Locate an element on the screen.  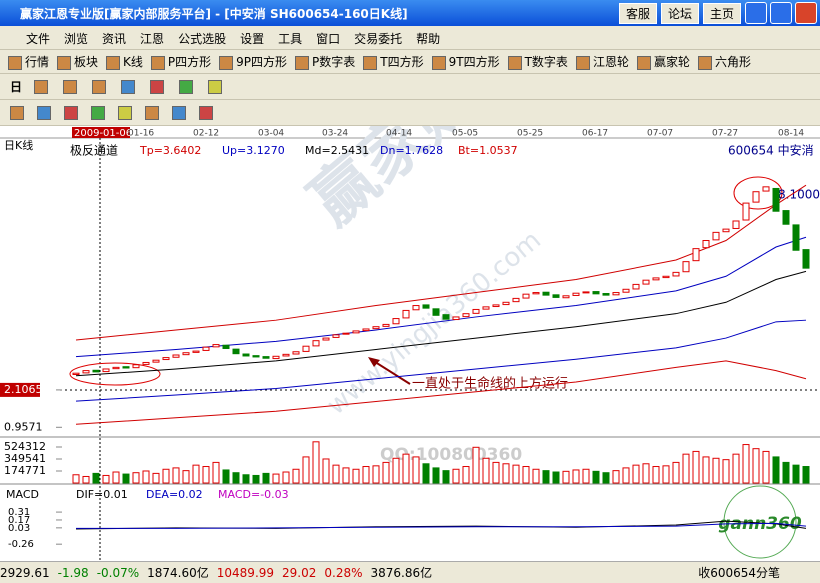
menu-item: 资讯 is located at coordinates (114, 38).